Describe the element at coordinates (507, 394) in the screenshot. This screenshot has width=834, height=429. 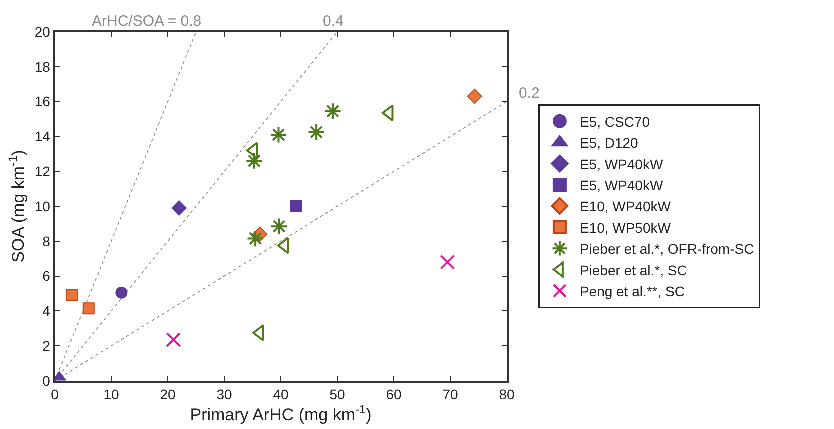
I see `x-tick-label: 80` at that location.